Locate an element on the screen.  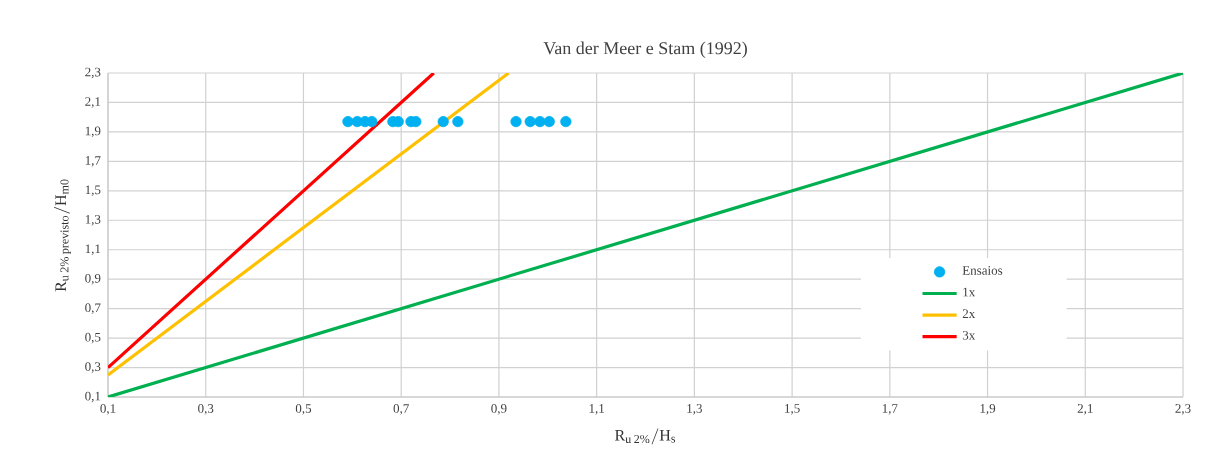
y-tick-label: 0,1 is located at coordinates (93, 397).